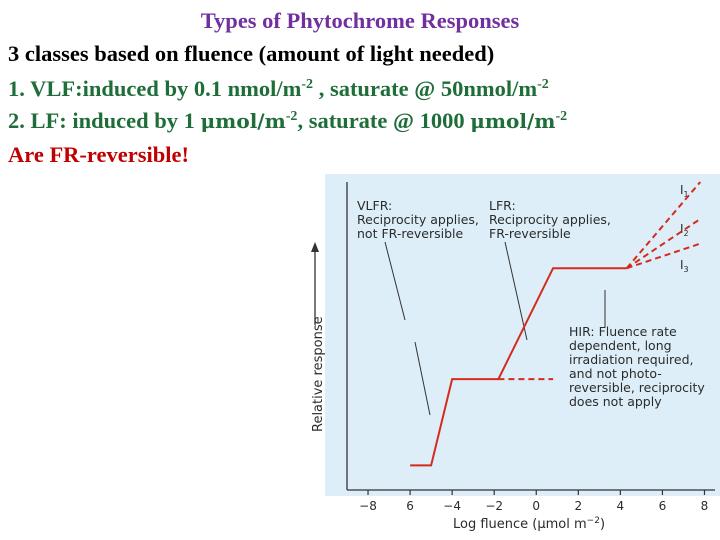 The image size is (720, 540). What do you see at coordinates (307, 84) in the screenshot?
I see `vlf-exponent: -2` at bounding box center [307, 84].